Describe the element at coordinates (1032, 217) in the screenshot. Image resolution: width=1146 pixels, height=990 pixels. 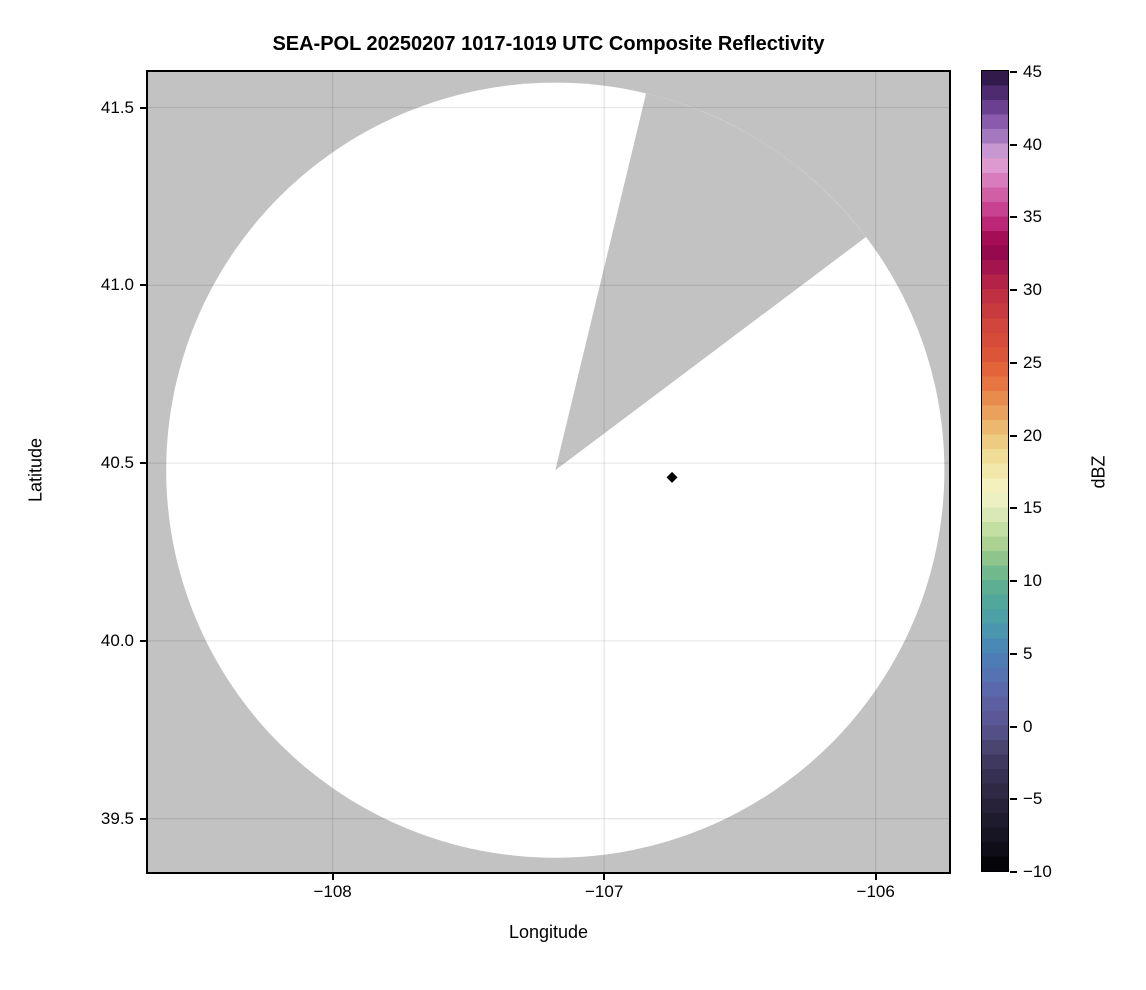
I see `colorbar-tick-label: 35` at that location.